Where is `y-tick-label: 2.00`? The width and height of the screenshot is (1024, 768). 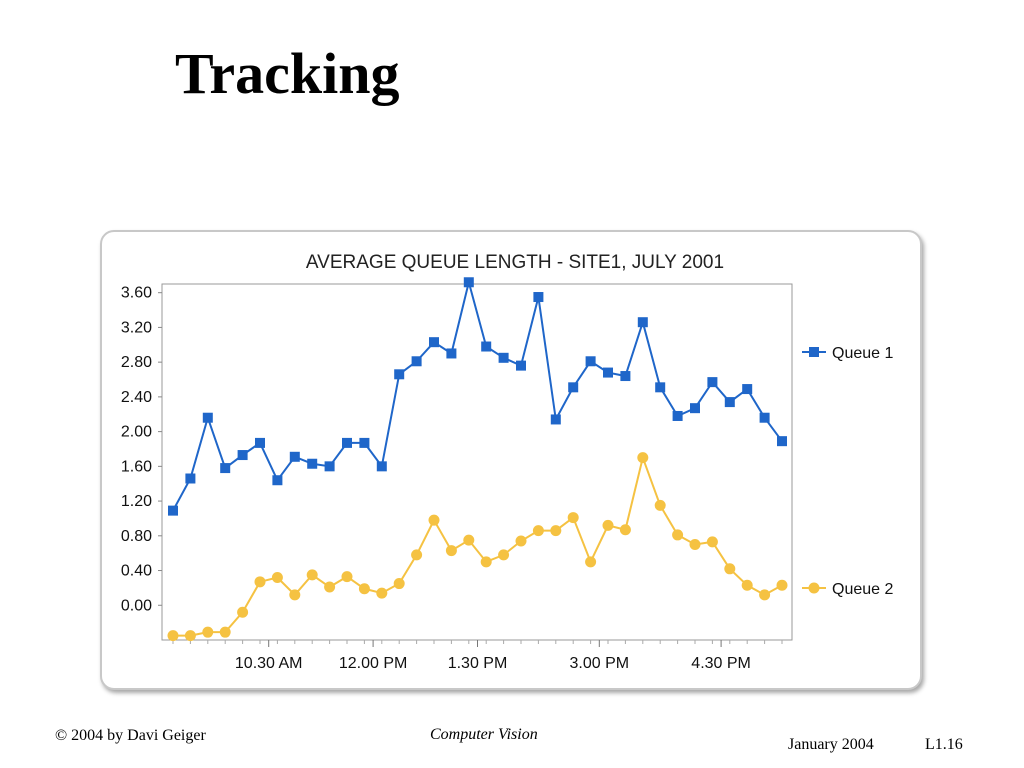 y-tick-label: 2.00 is located at coordinates (136, 432).